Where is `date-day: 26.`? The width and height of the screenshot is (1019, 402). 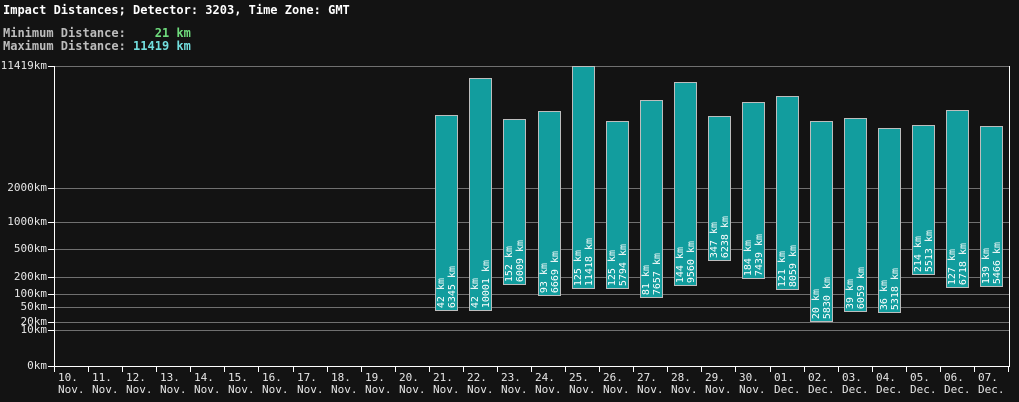
date-day: 26. is located at coordinates (613, 377).